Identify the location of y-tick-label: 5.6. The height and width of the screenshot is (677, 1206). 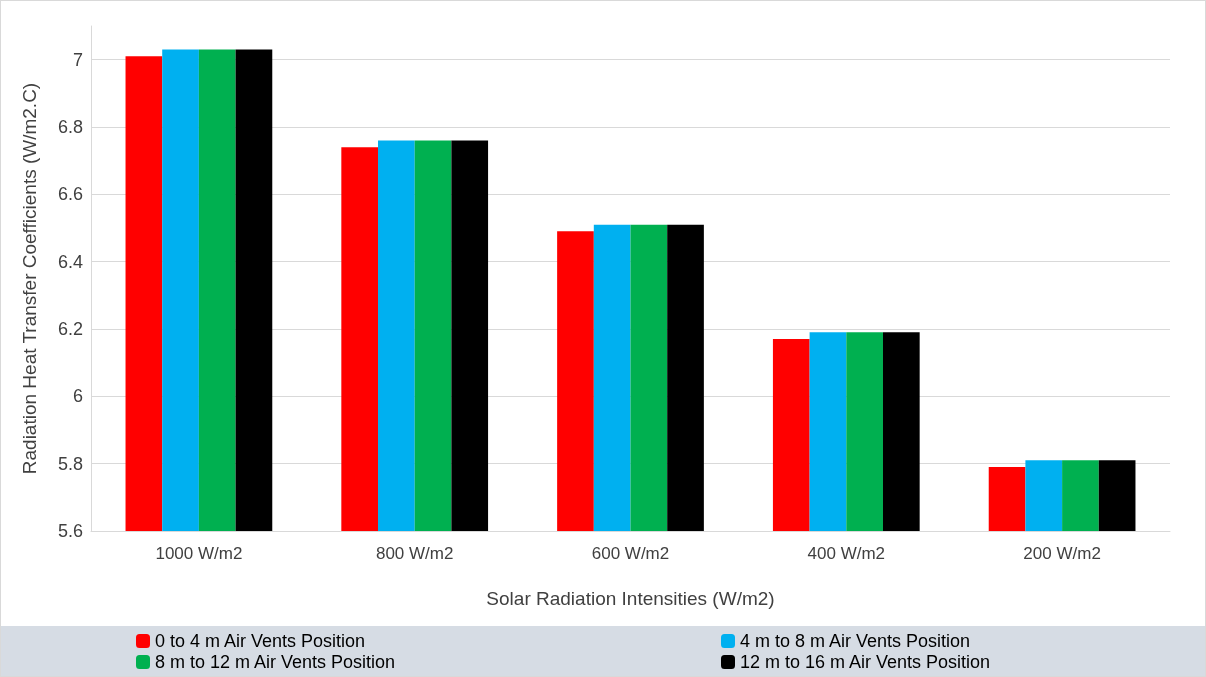
(70, 531).